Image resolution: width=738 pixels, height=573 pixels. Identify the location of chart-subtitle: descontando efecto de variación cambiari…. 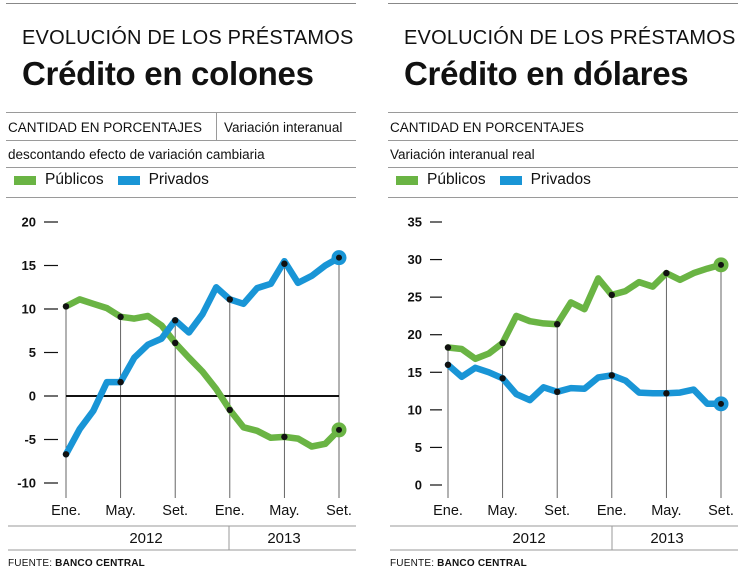
(136, 154).